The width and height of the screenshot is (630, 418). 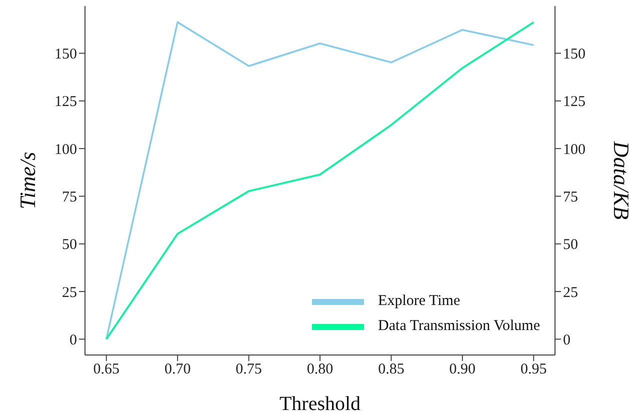 What do you see at coordinates (177, 370) in the screenshot?
I see `x-tick-label: 0.70` at bounding box center [177, 370].